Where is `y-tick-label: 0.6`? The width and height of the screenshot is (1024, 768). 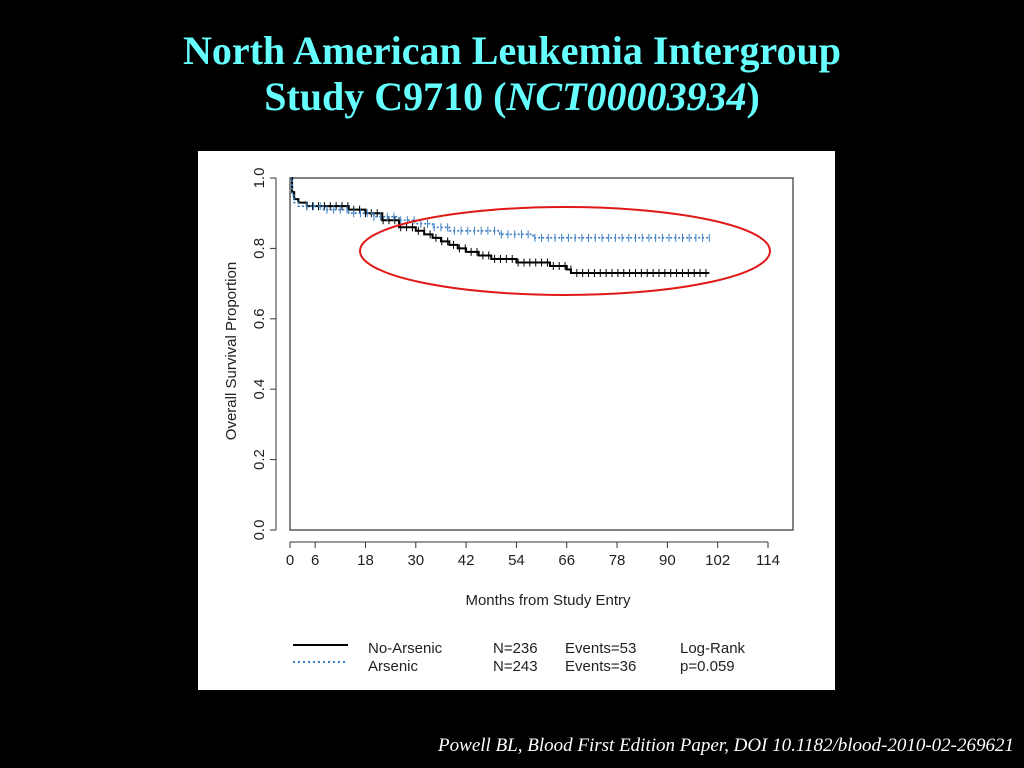 y-tick-label: 0.6 is located at coordinates (259, 318).